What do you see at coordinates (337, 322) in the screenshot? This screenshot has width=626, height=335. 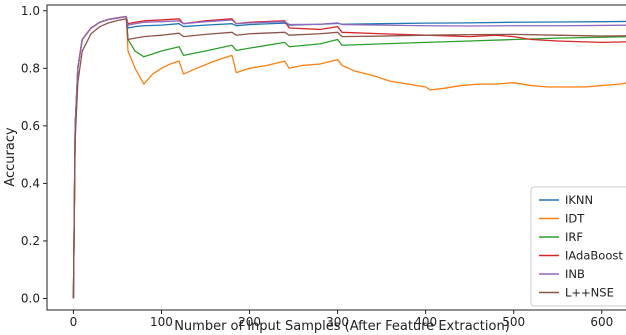 I see `x-tick-label: 300` at bounding box center [337, 322].